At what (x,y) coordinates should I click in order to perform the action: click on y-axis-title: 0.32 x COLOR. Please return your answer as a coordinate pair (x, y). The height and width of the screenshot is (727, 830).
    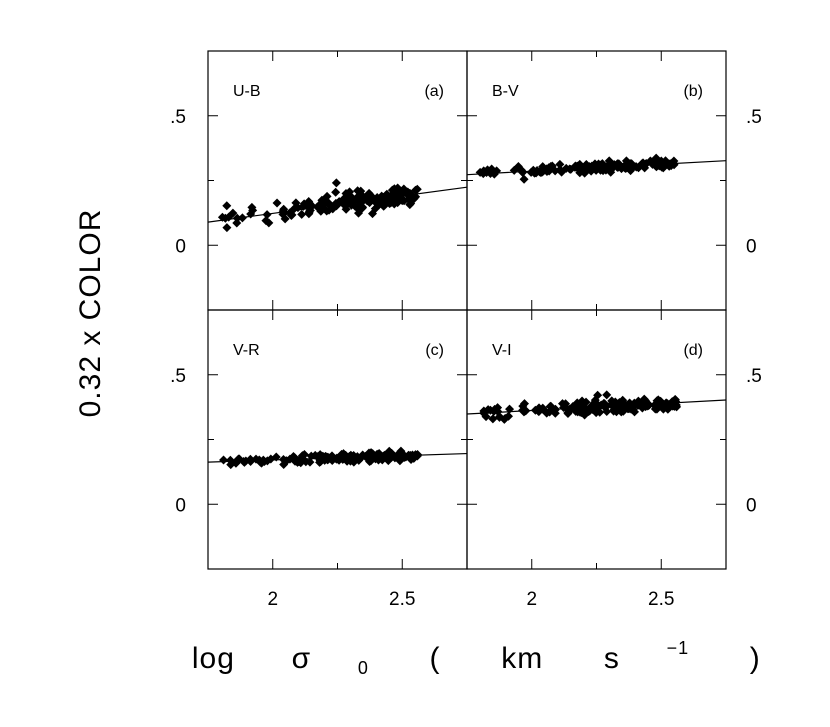
    Looking at the image, I should click on (90, 313).